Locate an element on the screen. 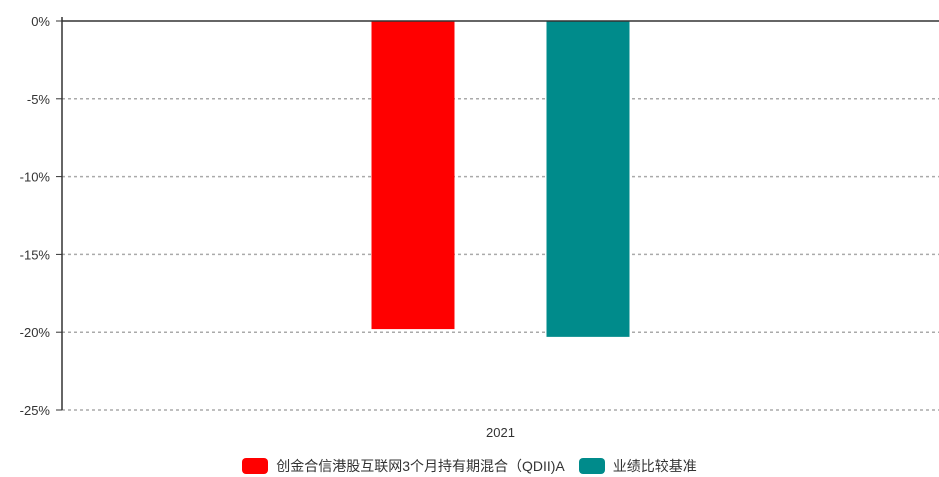 Image resolution: width=939 pixels, height=477 pixels. y-tick-label: -20% is located at coordinates (35, 332).